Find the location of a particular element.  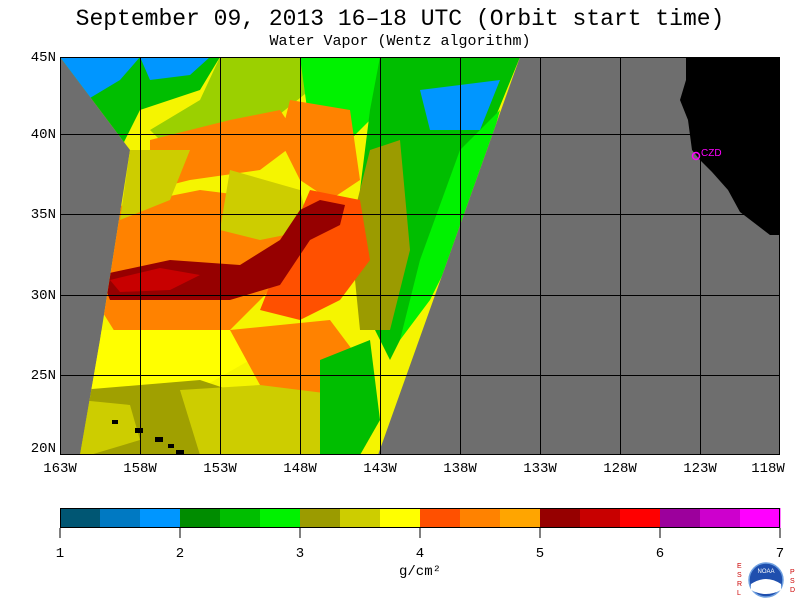

hawaii-islands is located at coordinates (148, 437).